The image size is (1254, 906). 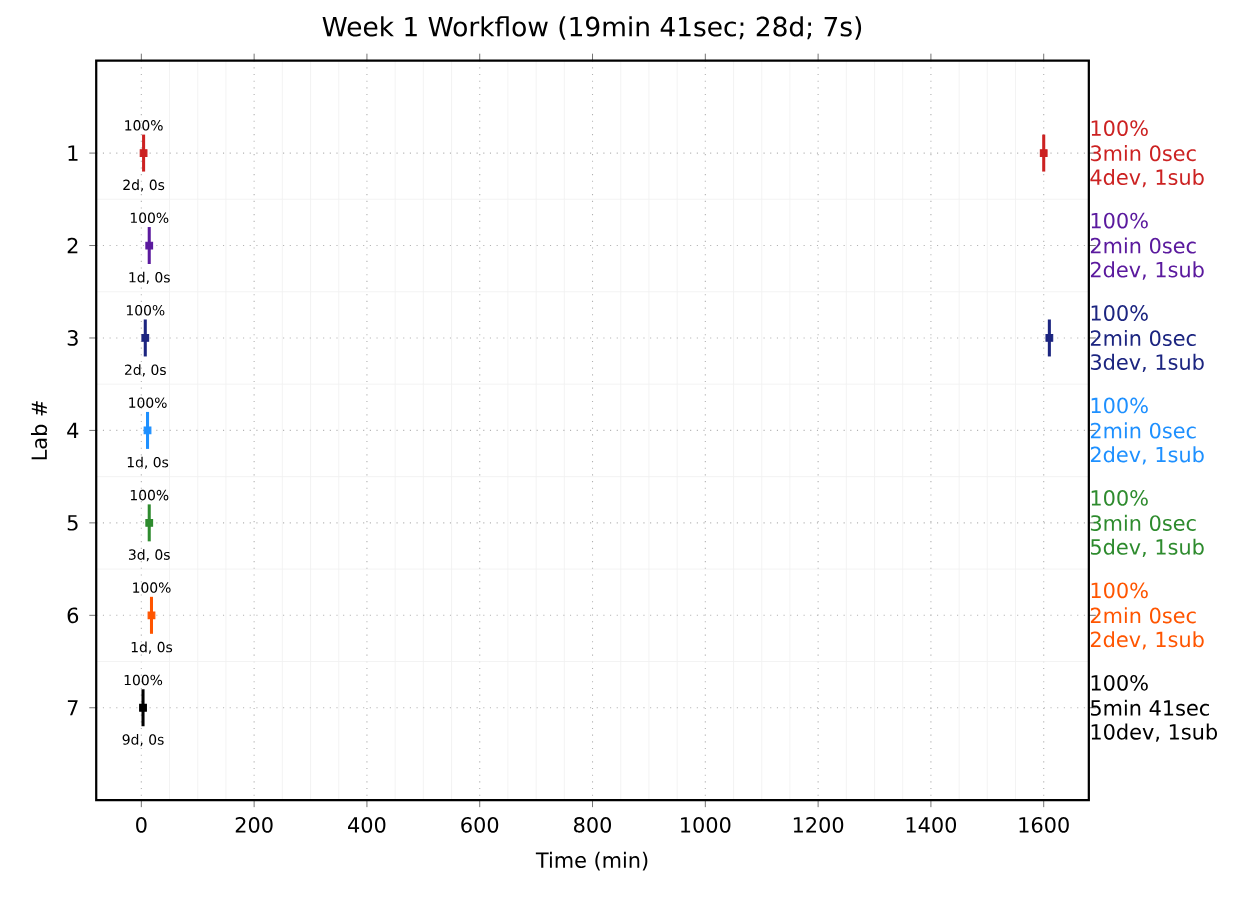 What do you see at coordinates (1147, 362) in the screenshot?
I see `text: 3dev, 1sub` at bounding box center [1147, 362].